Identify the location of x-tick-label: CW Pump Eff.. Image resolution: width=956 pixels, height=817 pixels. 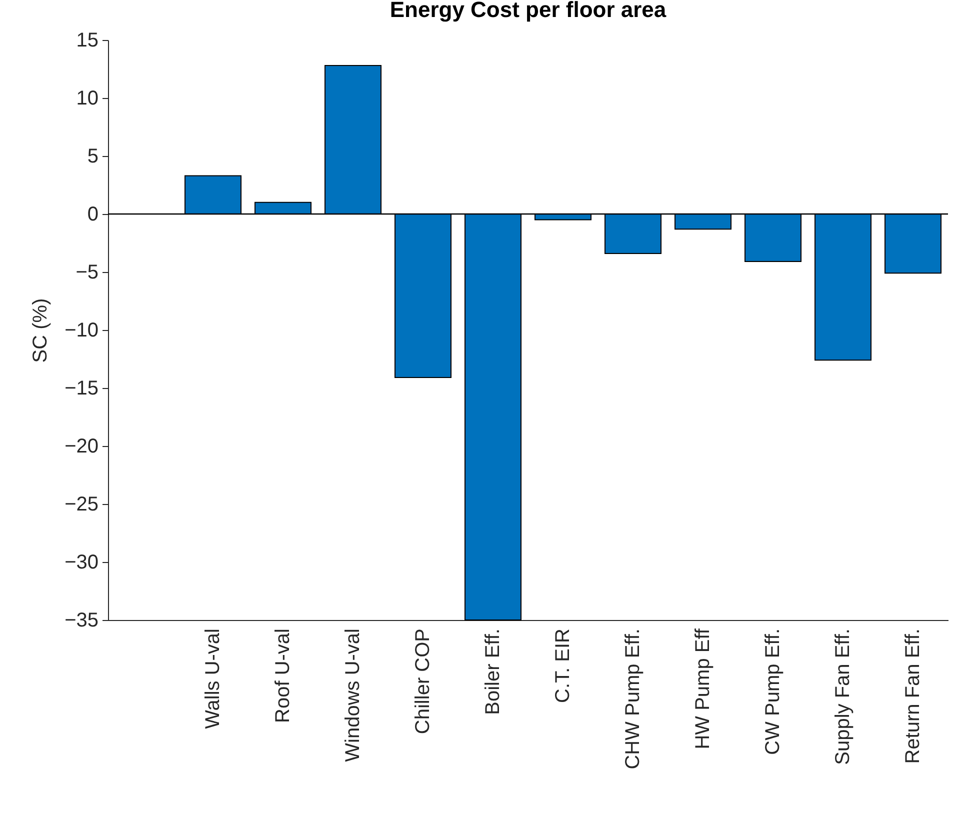
(773, 691).